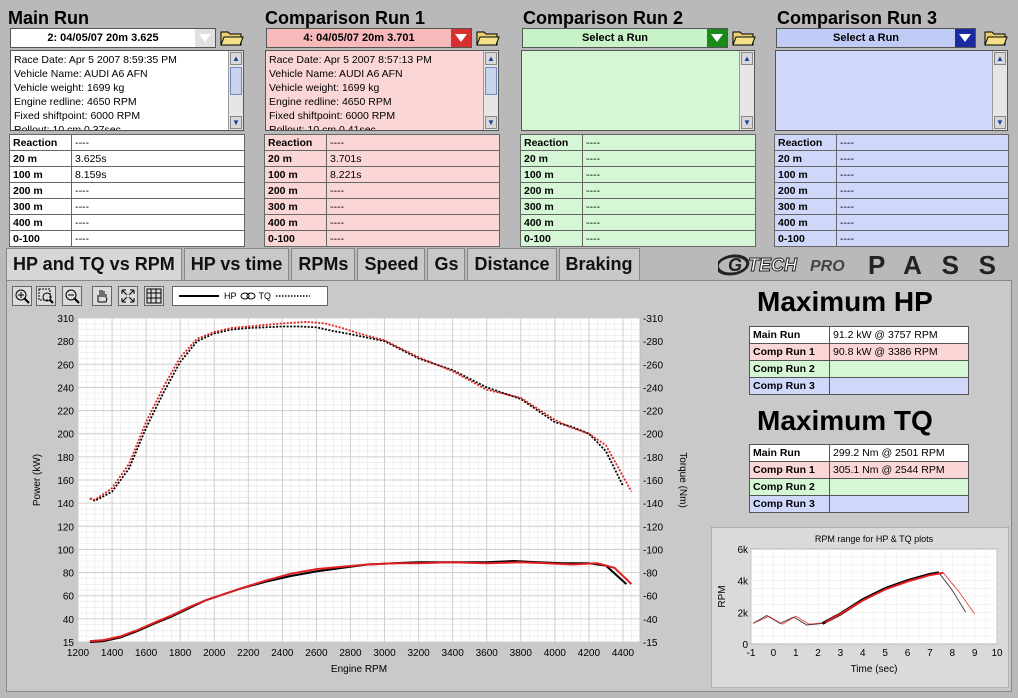  I want to click on table-row: Main Run 91.2 kW @ 3757 RPM, so click(859, 335).